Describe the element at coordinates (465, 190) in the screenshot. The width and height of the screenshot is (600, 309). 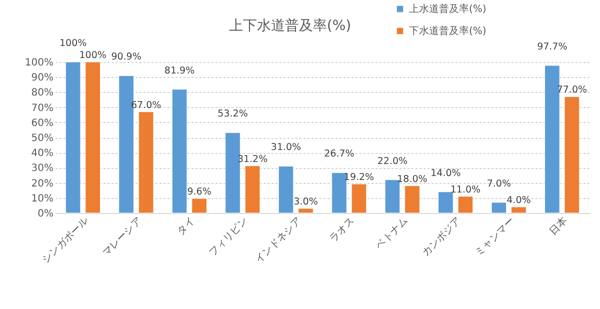
I see `data-label: 11.0%` at that location.